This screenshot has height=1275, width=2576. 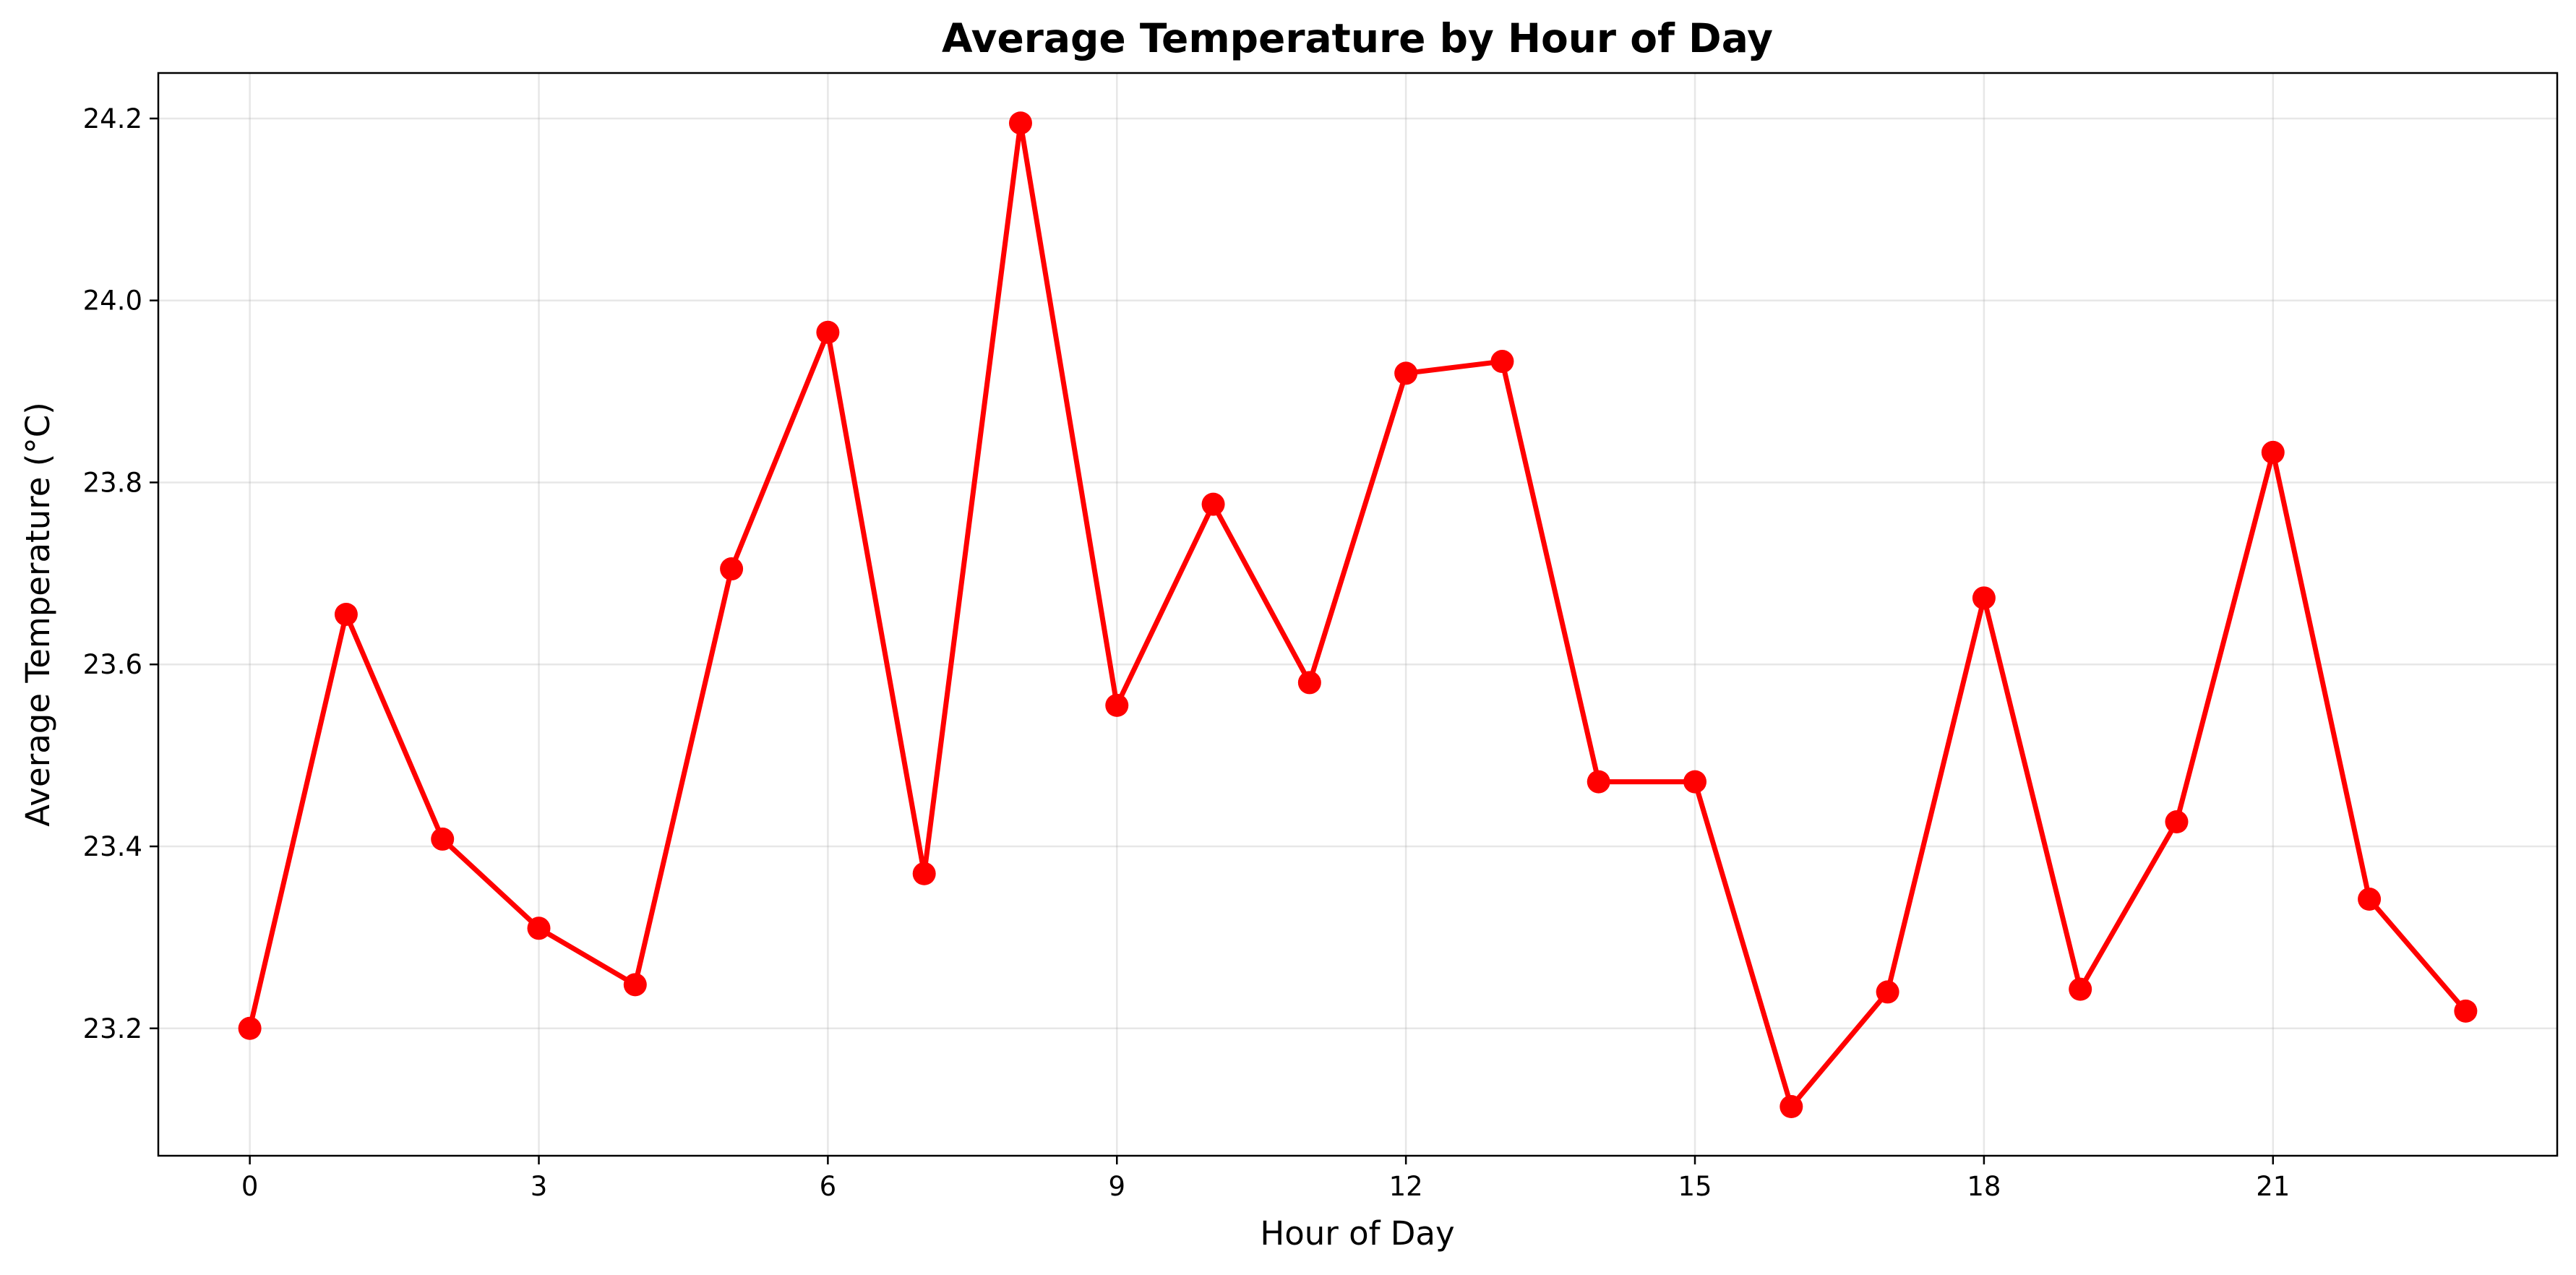 I want to click on x-tick-label: 6, so click(x=829, y=1186).